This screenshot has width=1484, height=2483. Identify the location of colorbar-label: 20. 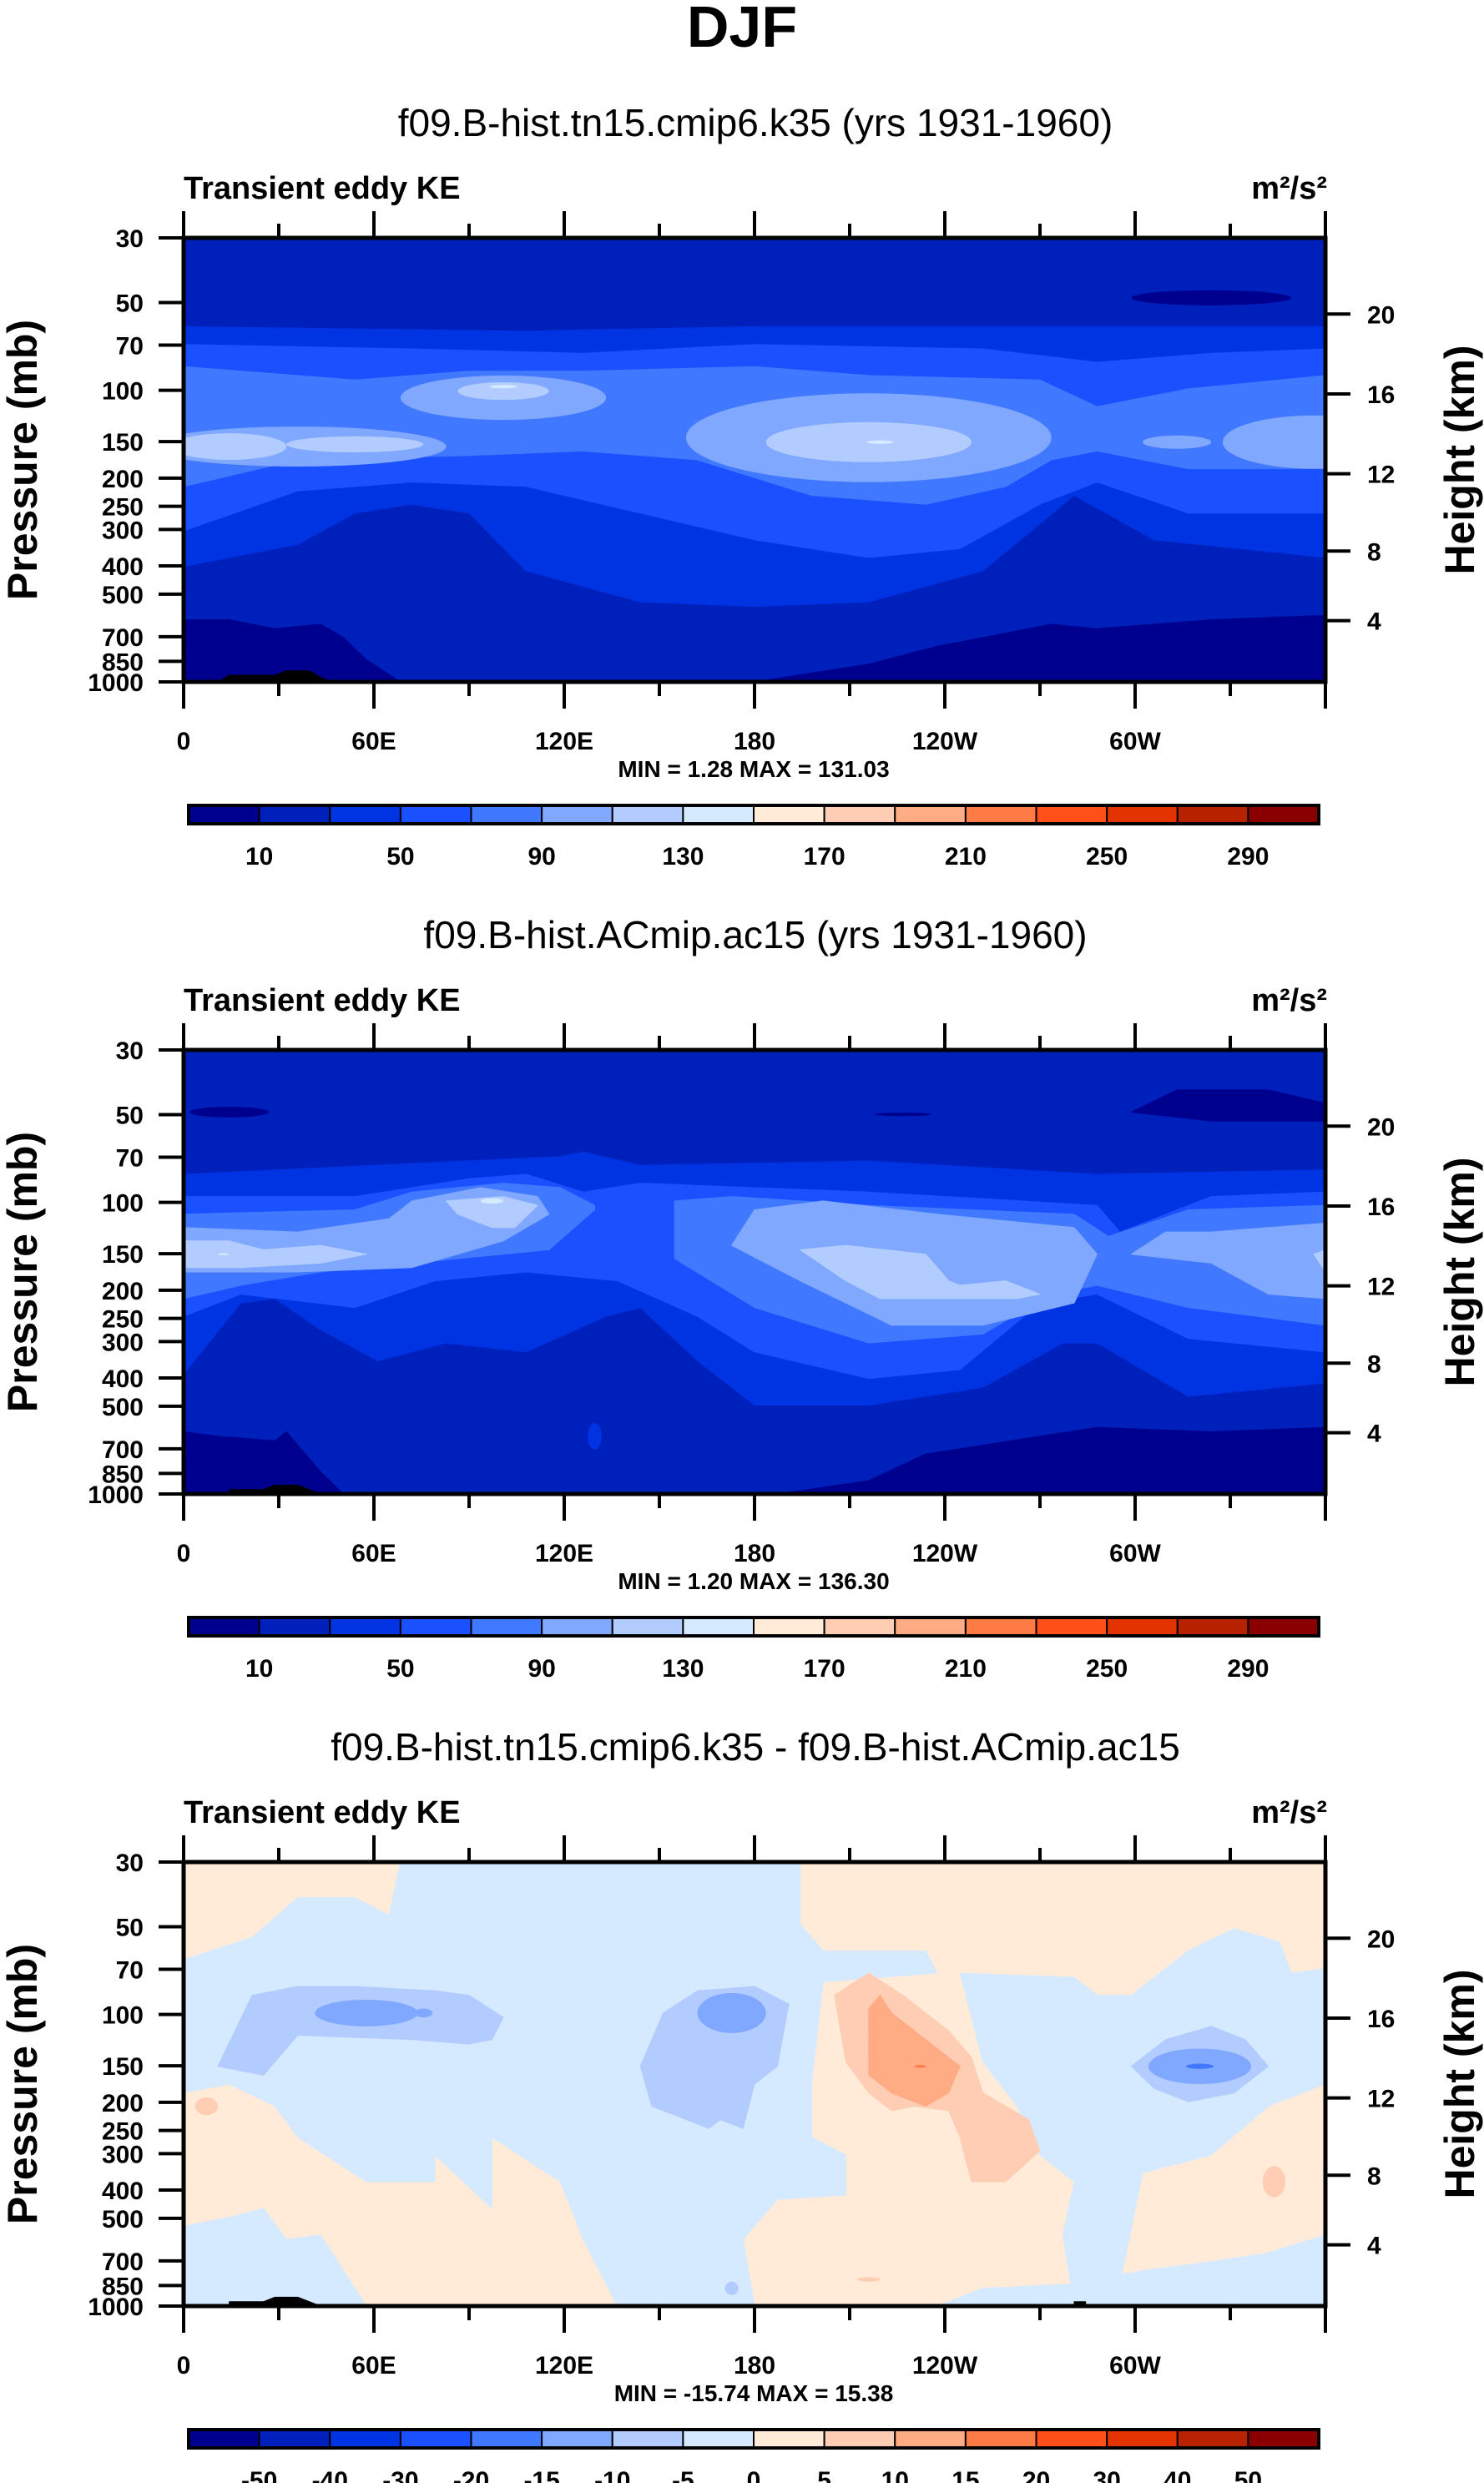
(1036, 2475).